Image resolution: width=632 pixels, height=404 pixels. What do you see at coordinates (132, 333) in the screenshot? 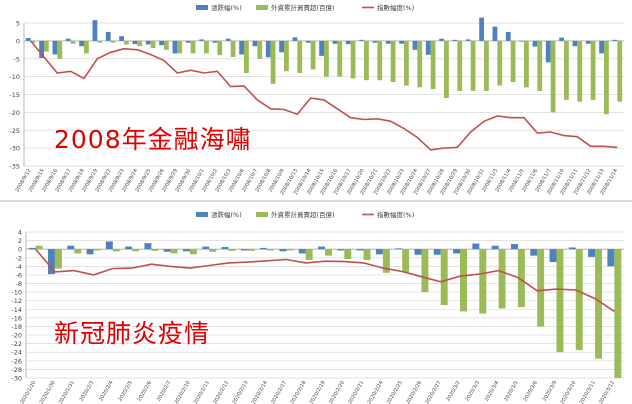
I see `caption-covid: 新冠肺炎疫情` at bounding box center [132, 333].